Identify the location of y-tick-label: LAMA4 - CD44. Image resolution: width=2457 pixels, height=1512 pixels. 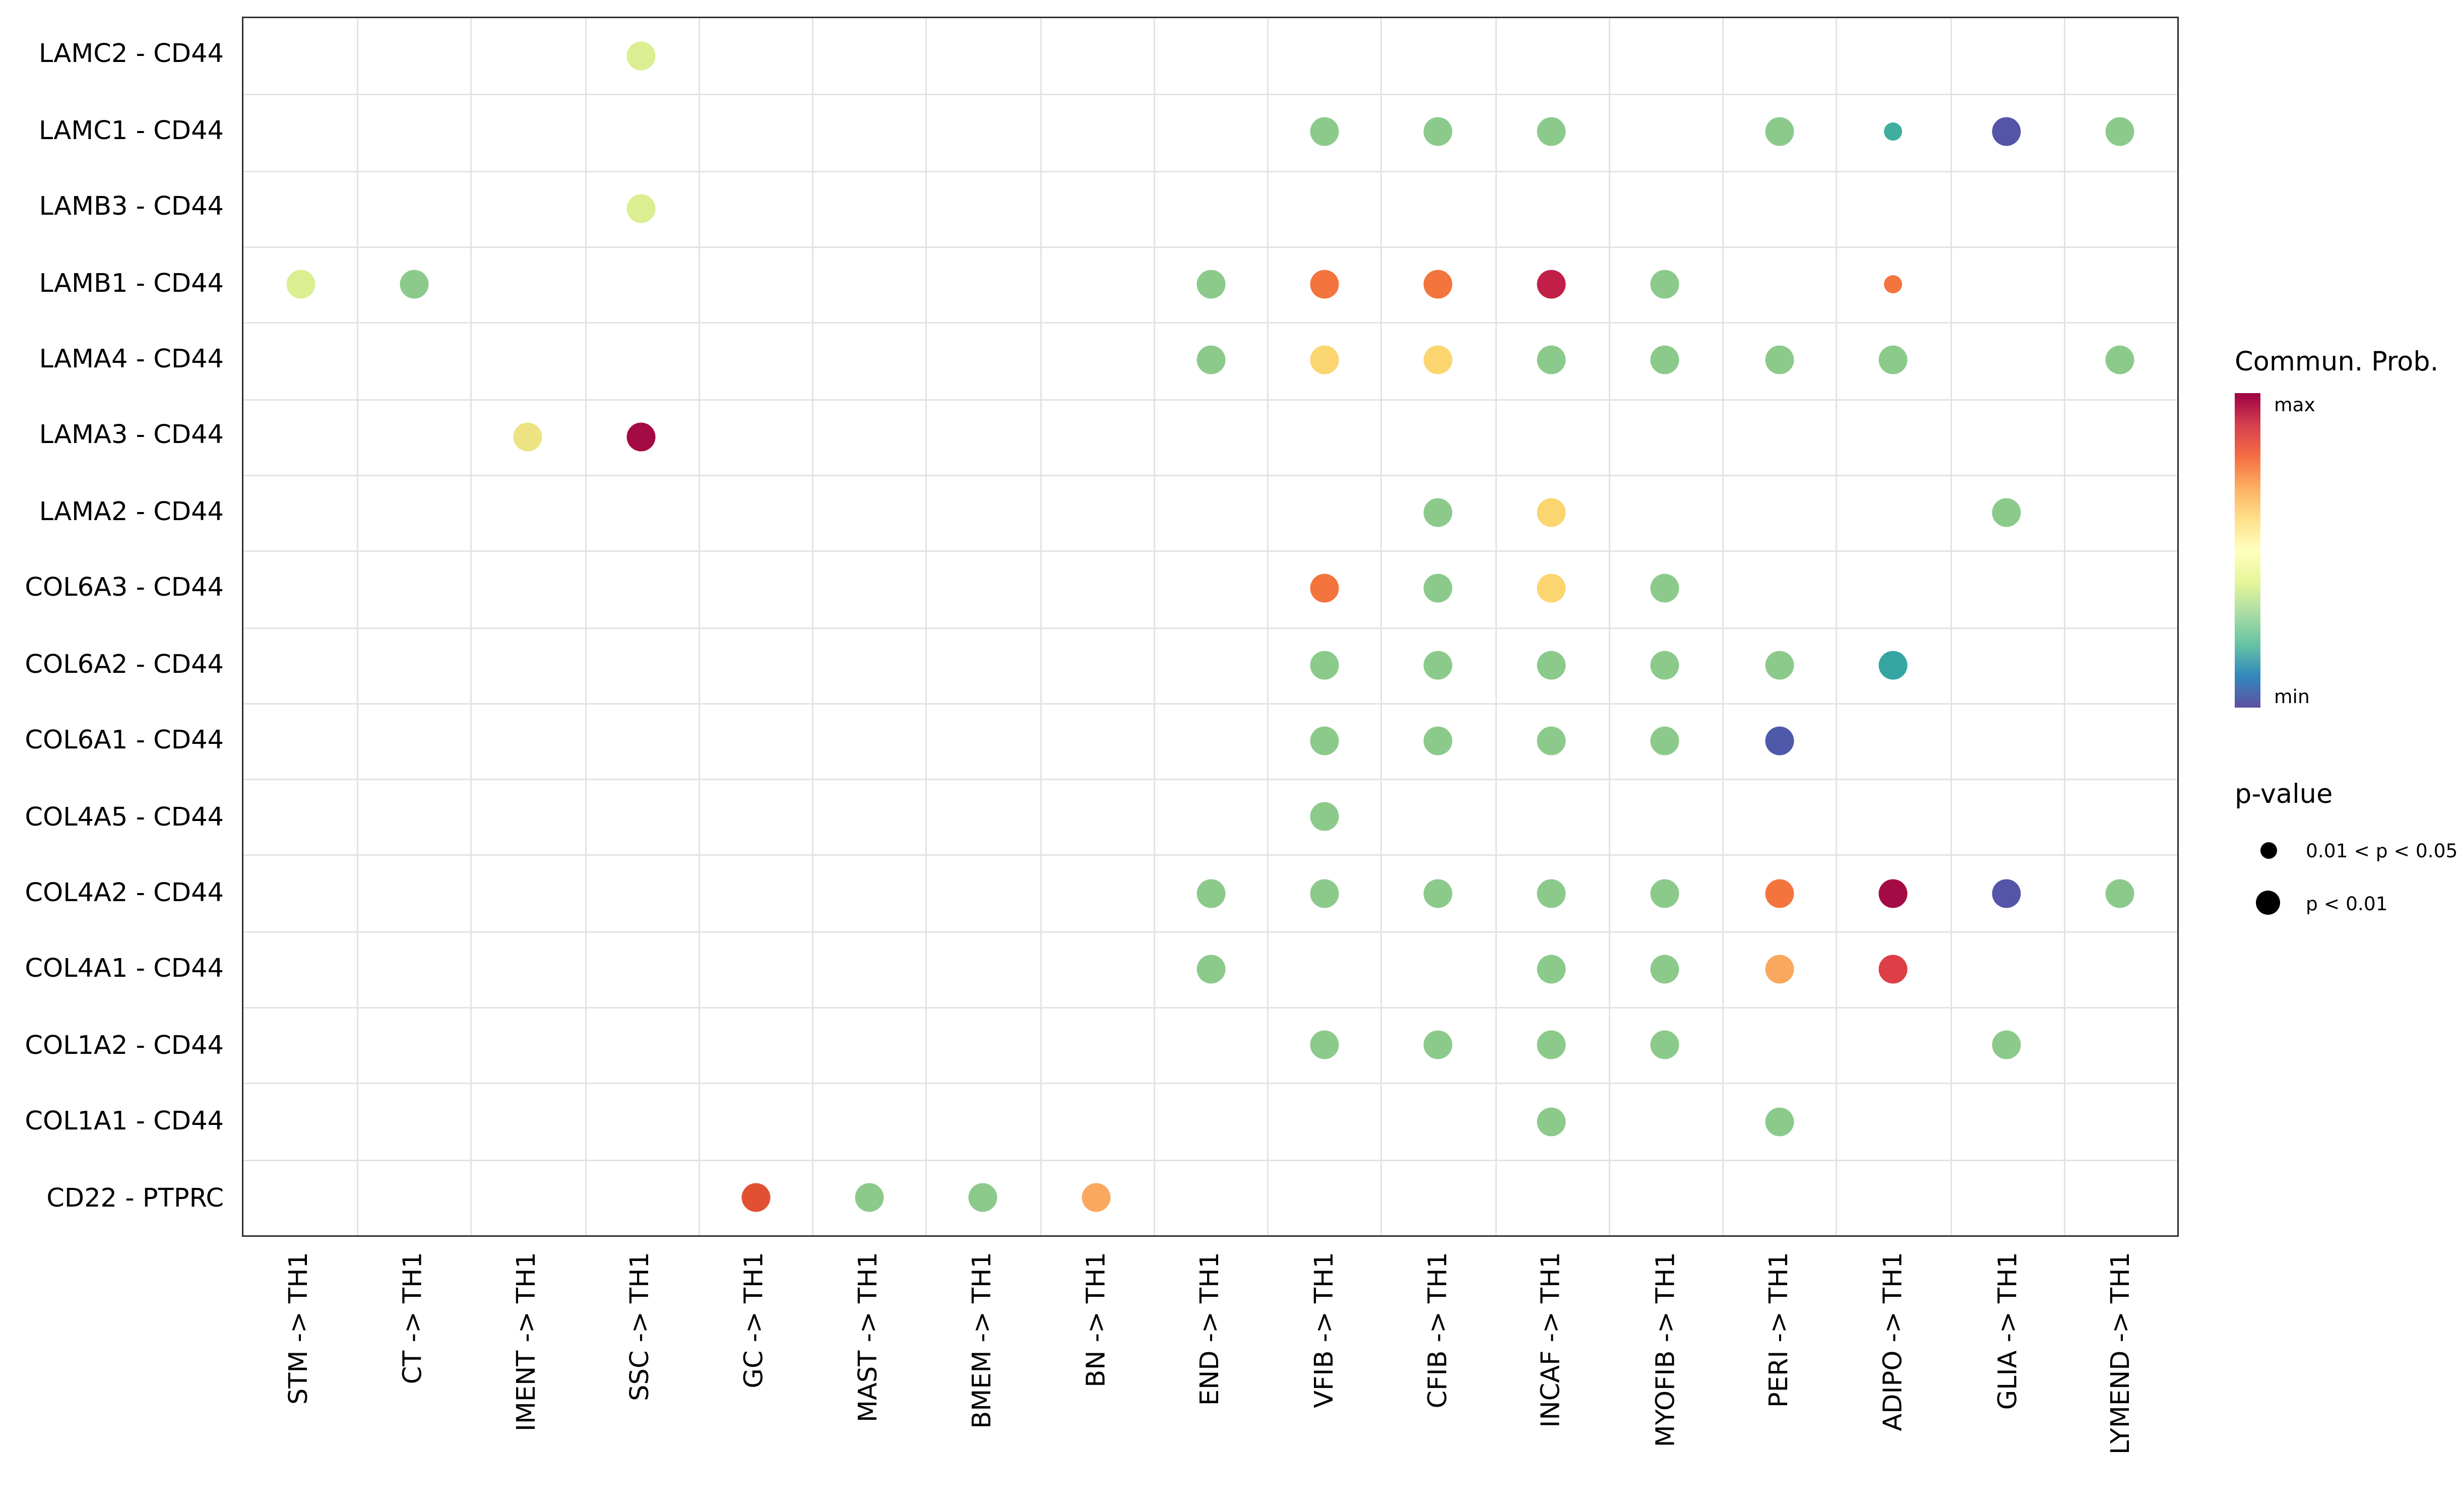
(131, 359).